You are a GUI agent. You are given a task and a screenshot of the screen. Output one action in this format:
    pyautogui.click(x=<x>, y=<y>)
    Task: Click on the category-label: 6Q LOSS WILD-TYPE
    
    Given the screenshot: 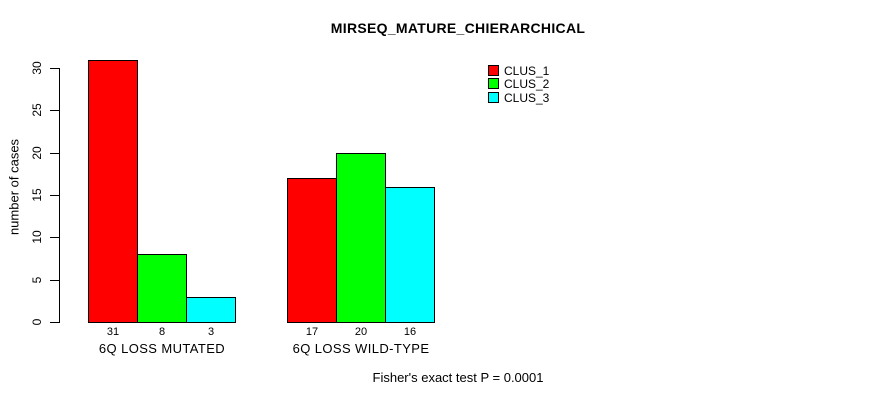 What is the action you would take?
    pyautogui.click(x=361, y=348)
    